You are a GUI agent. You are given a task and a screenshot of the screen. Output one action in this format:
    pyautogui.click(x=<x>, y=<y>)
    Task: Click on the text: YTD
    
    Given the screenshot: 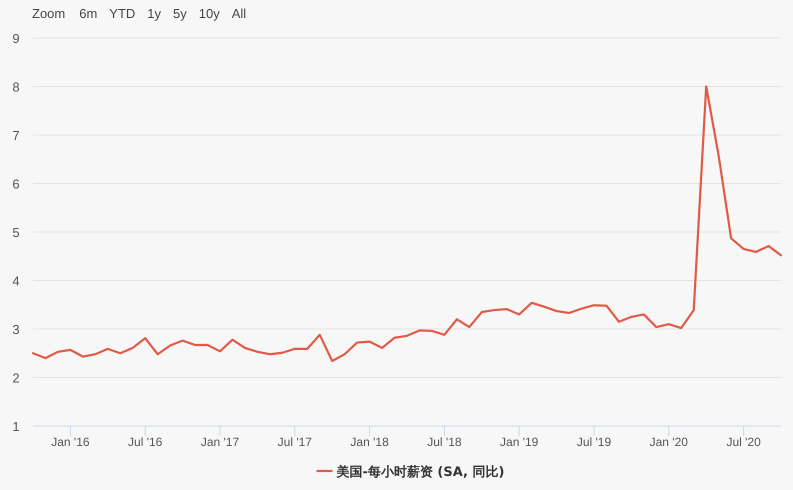 What is the action you would take?
    pyautogui.click(x=122, y=13)
    